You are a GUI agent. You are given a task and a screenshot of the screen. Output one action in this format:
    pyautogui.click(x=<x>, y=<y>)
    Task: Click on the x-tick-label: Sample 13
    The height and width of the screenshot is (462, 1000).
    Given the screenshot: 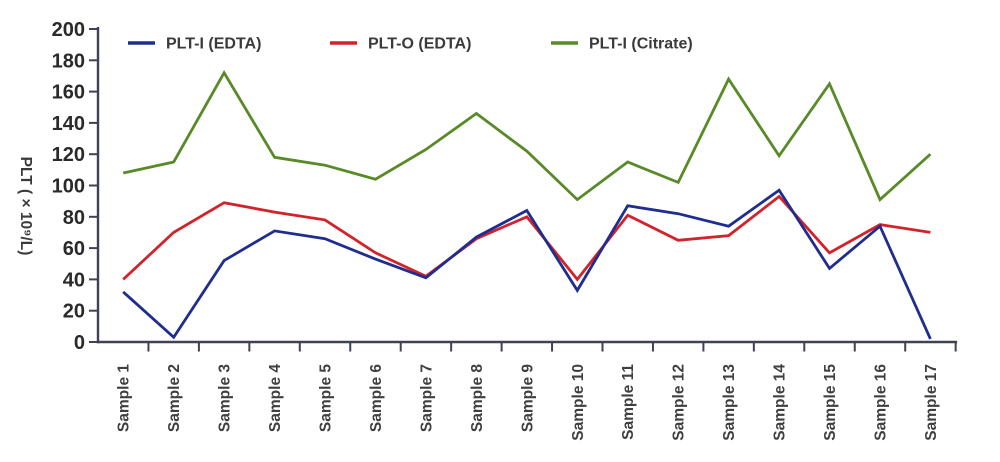 What is the action you would take?
    pyautogui.click(x=729, y=402)
    